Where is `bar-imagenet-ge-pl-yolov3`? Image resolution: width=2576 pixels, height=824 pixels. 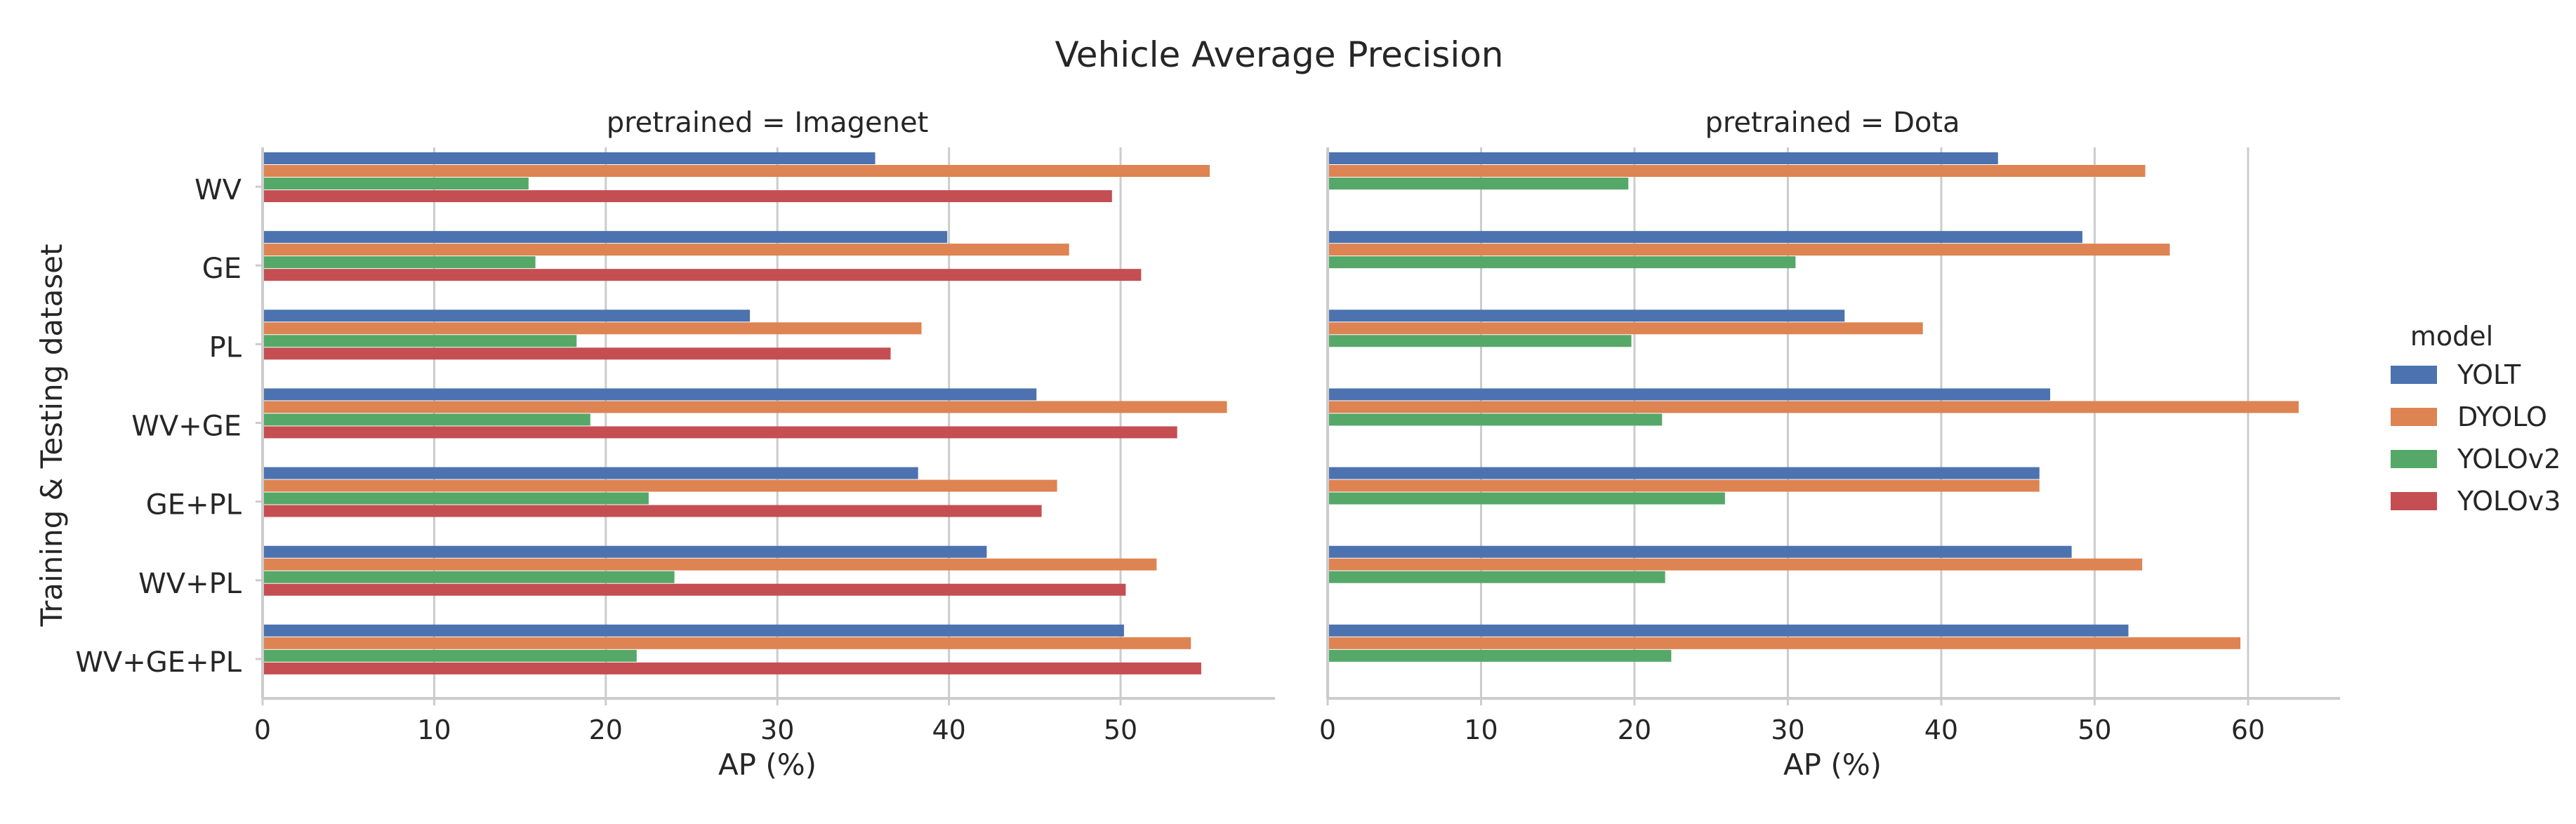
bar-imagenet-ge-pl-yolov3 is located at coordinates (652, 511).